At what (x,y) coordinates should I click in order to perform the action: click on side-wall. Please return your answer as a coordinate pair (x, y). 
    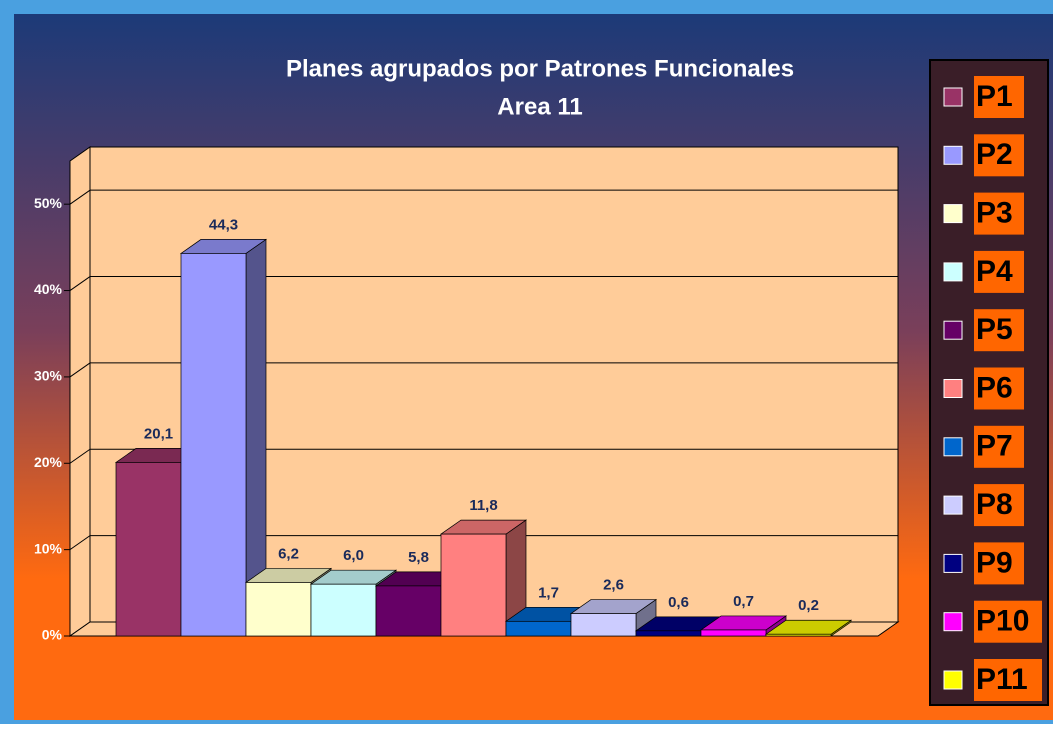
    Looking at the image, I should click on (80, 391).